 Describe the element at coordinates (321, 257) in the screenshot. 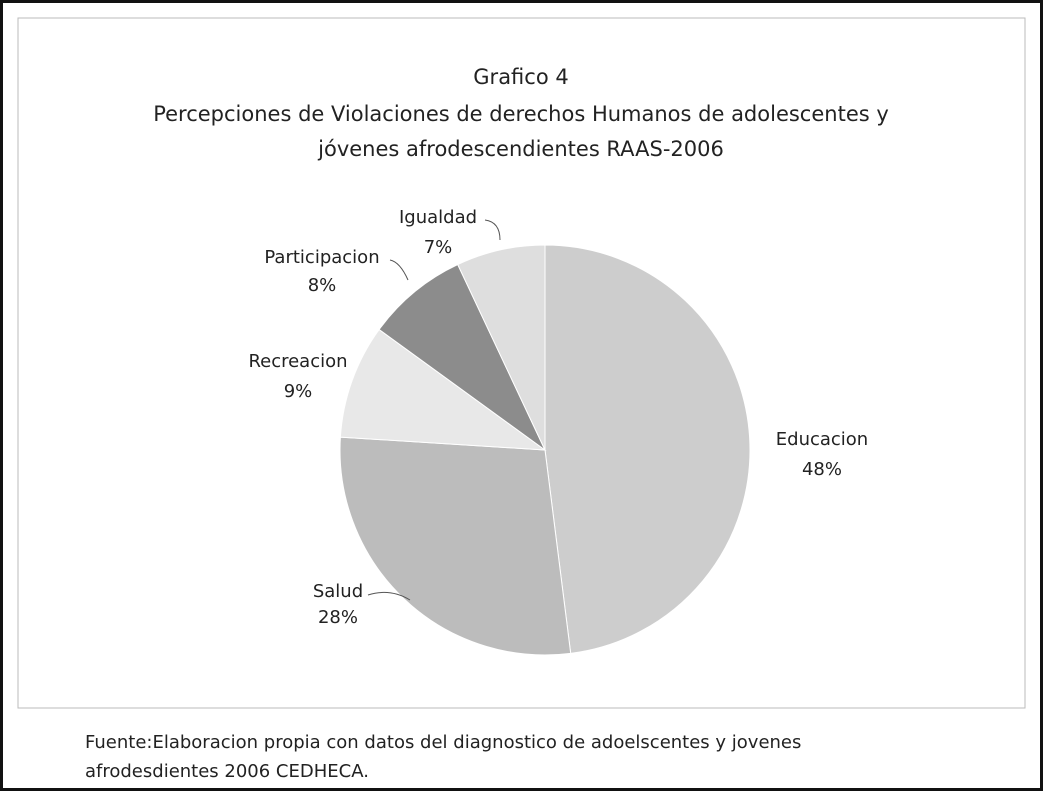

I see `slice-label: Participacion` at that location.